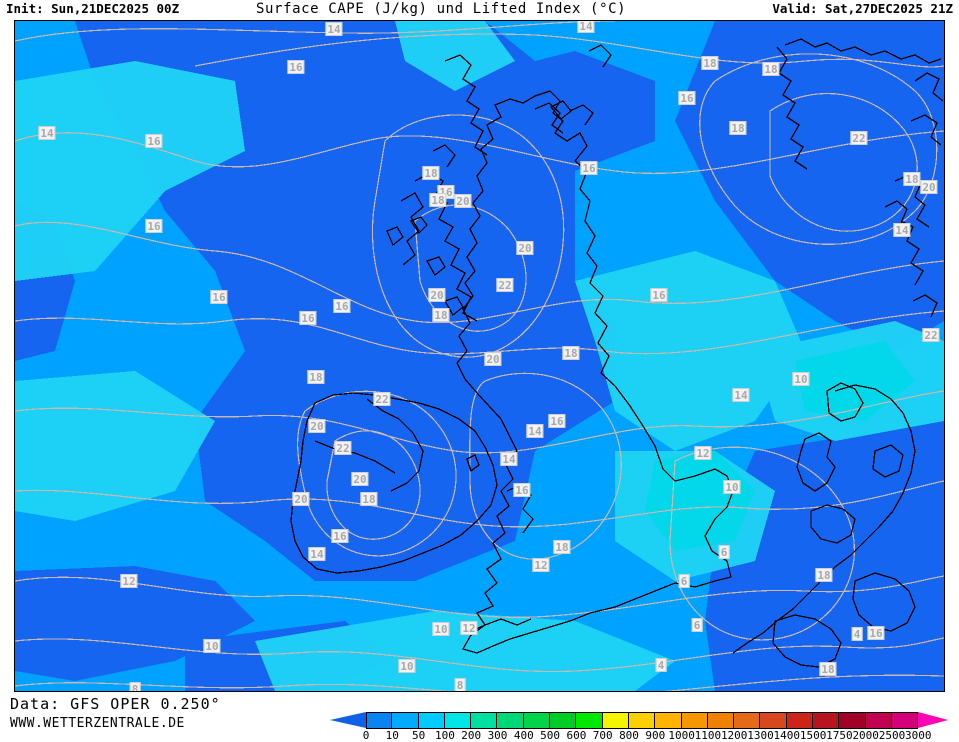  What do you see at coordinates (348, 720) in the screenshot?
I see `colorbar-under-arrow` at bounding box center [348, 720].